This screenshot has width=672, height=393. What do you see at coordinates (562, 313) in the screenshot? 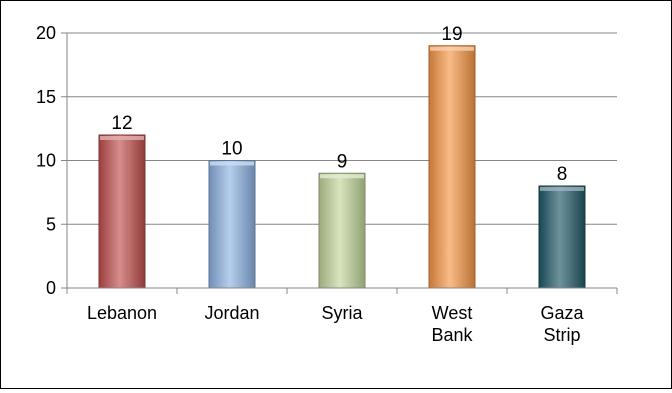
I see `x-tick-label-line: Gaza` at bounding box center [562, 313].